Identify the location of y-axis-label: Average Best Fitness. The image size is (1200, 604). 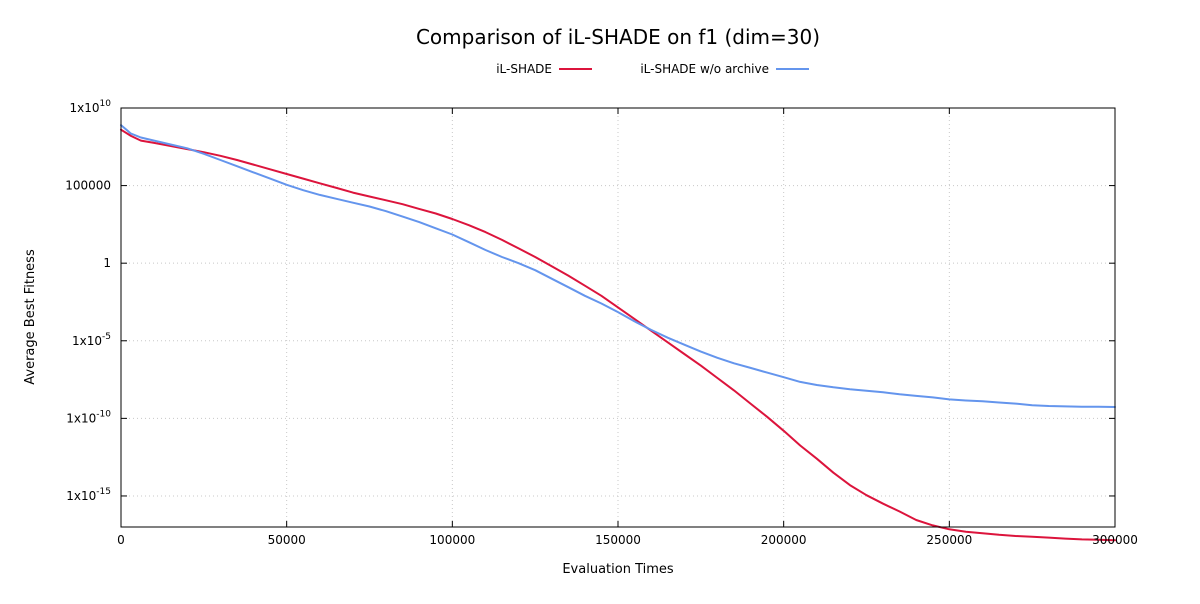
(30, 317).